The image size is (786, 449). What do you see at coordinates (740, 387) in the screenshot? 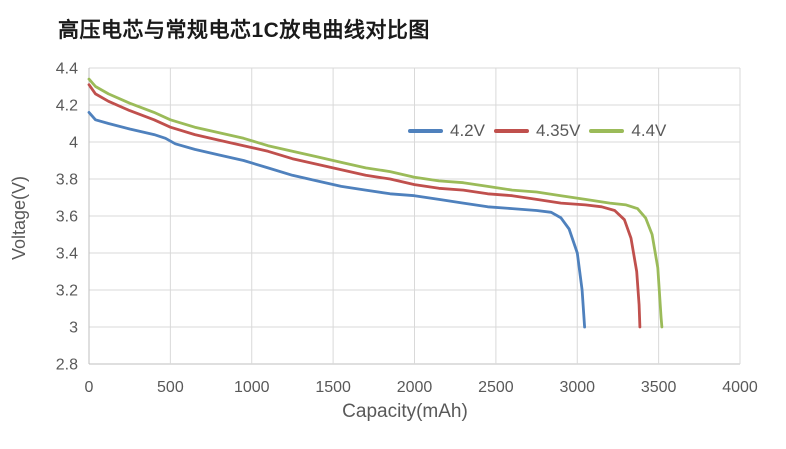
I see `x-tick-label: 4000` at bounding box center [740, 387].